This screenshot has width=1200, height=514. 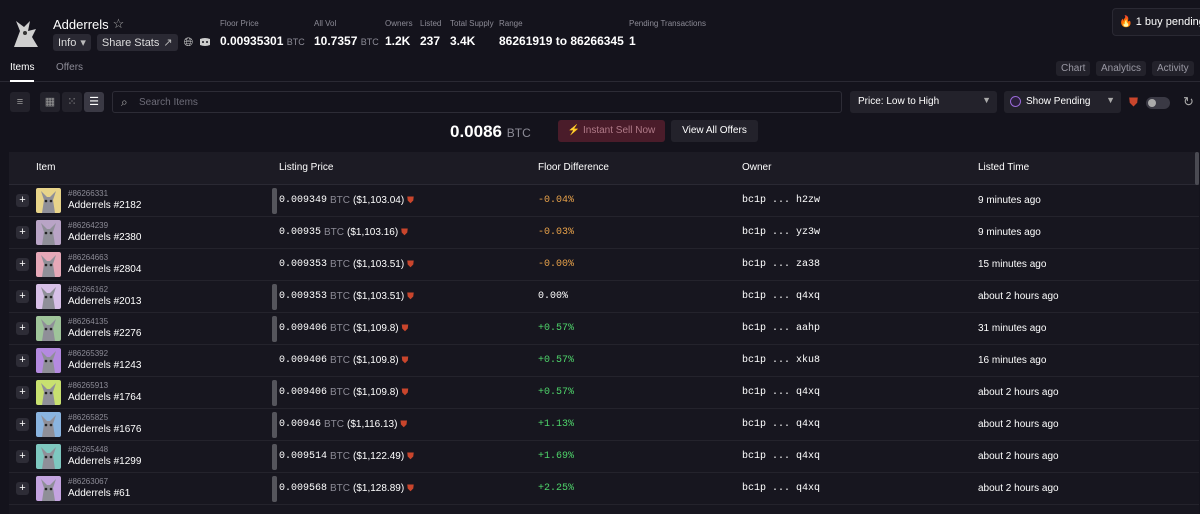 What do you see at coordinates (573, 167) in the screenshot?
I see `col-floor-difference: Floor Difference` at bounding box center [573, 167].